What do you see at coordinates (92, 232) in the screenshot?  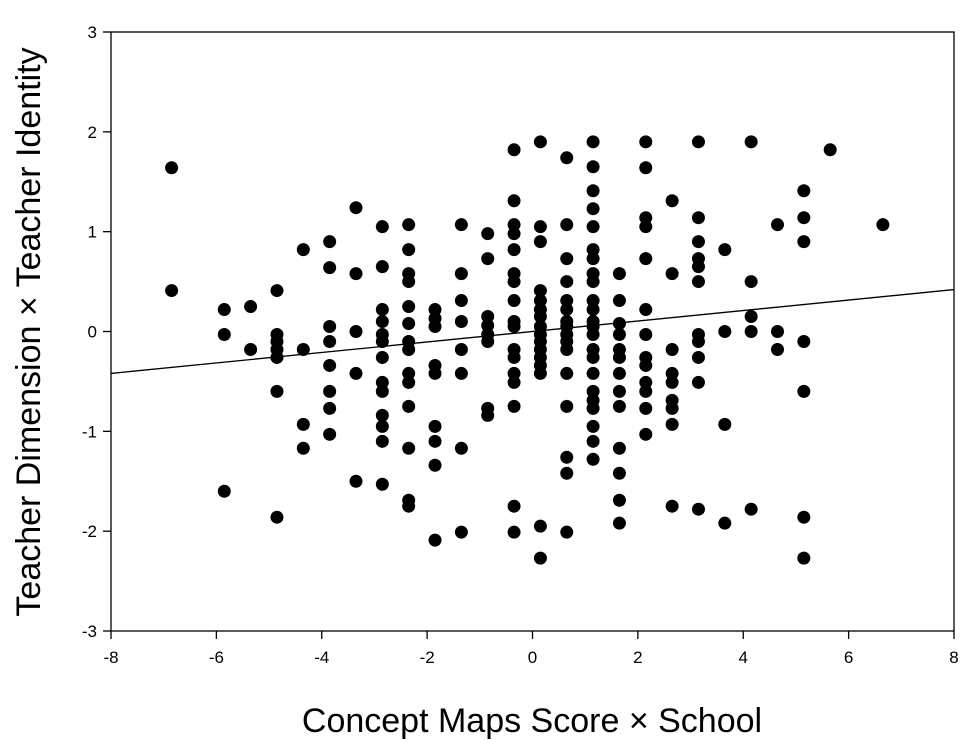 I see `y-tick-label: 1` at bounding box center [92, 232].